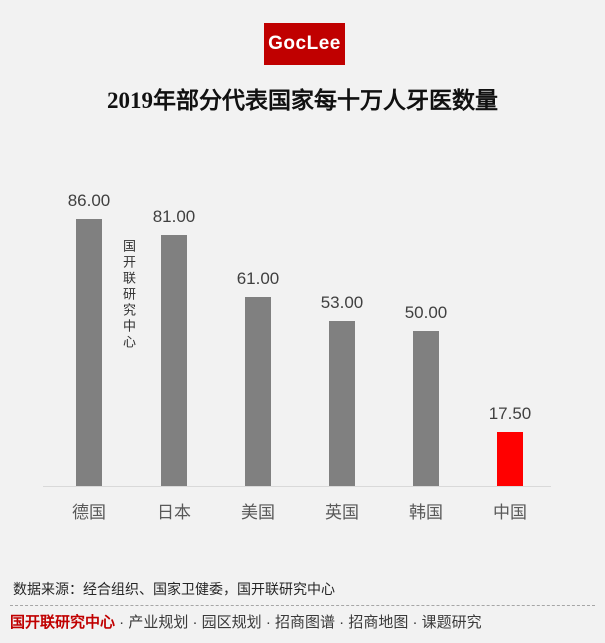 The width and height of the screenshot is (605, 643). I want to click on value-label-日本: 81.00, so click(174, 216).